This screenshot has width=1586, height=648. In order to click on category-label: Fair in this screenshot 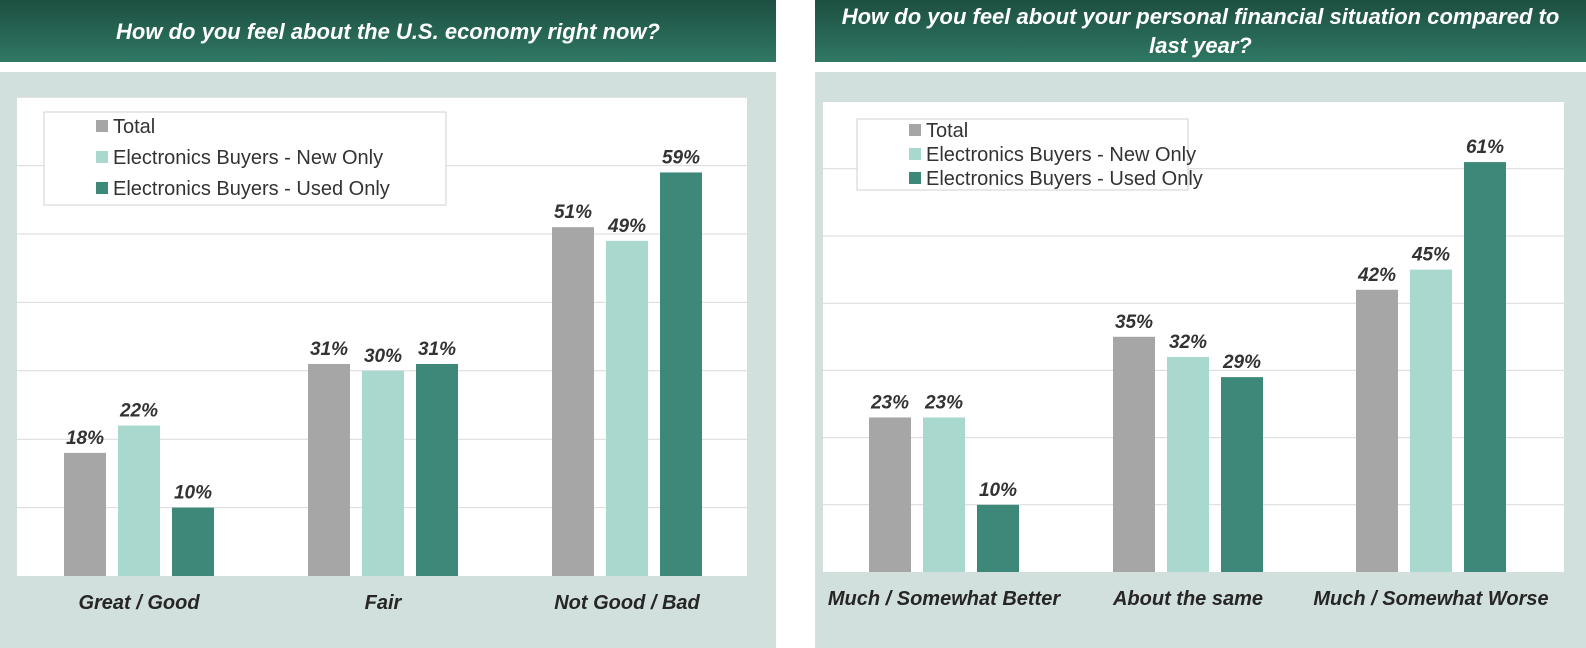, I will do `click(384, 603)`.